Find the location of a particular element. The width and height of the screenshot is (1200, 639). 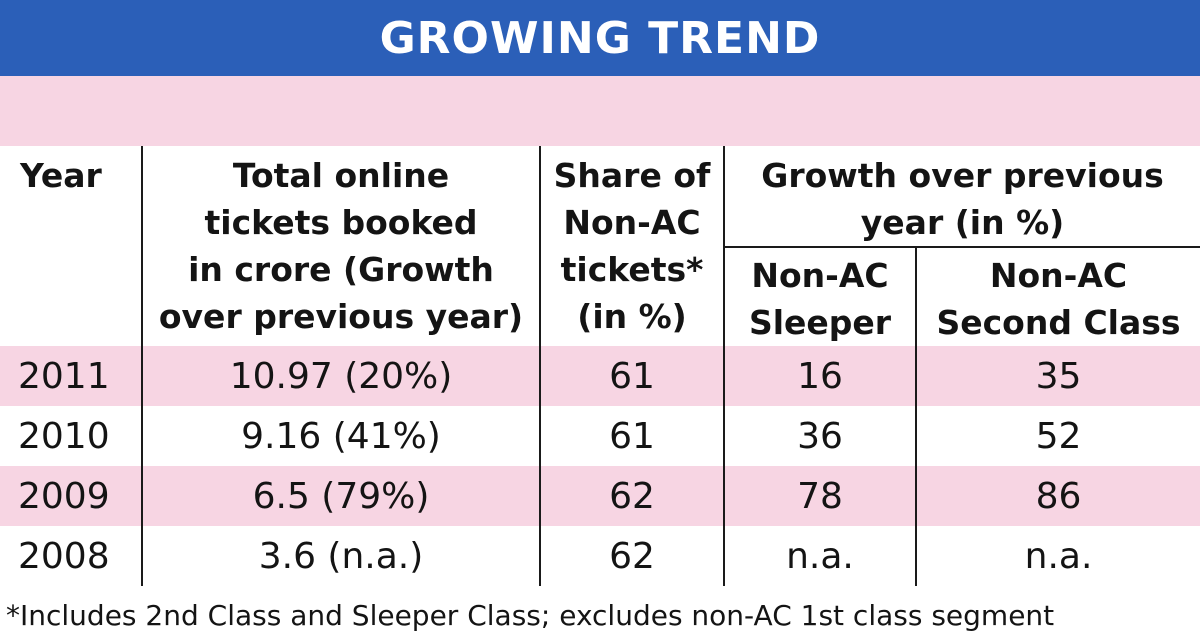

header-growth-group: Growth over previous year (in %) is located at coordinates (961, 196).